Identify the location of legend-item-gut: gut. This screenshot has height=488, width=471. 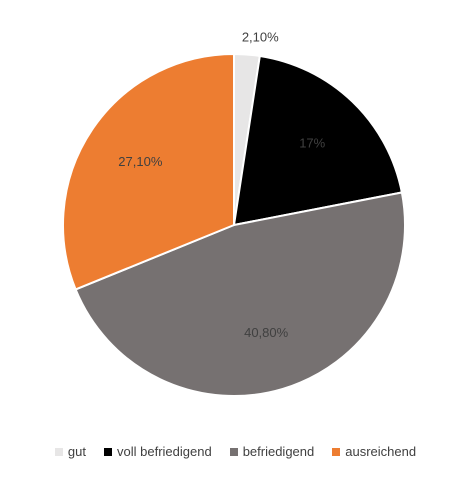
(70, 451).